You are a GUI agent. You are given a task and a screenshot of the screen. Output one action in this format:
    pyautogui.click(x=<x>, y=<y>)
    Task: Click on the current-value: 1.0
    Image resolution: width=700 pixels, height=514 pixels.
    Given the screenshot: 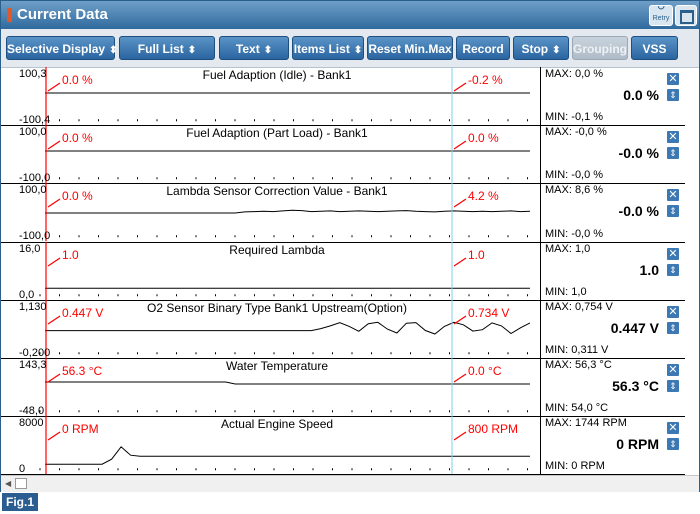 What is the action you would take?
    pyautogui.click(x=649, y=269)
    